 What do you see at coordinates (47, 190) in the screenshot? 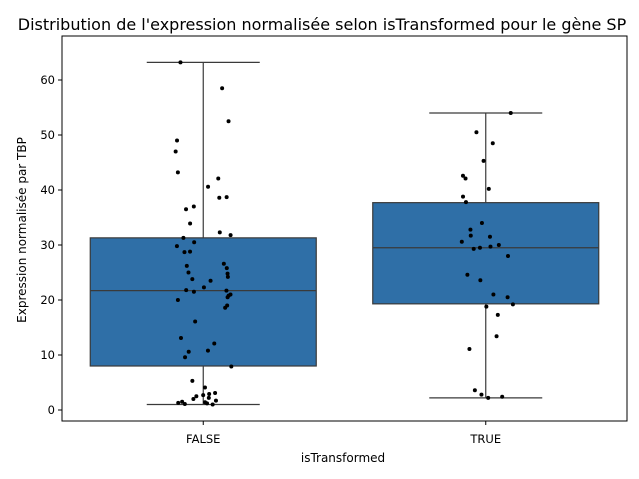
I see `y-tick-label: 40` at bounding box center [47, 190].